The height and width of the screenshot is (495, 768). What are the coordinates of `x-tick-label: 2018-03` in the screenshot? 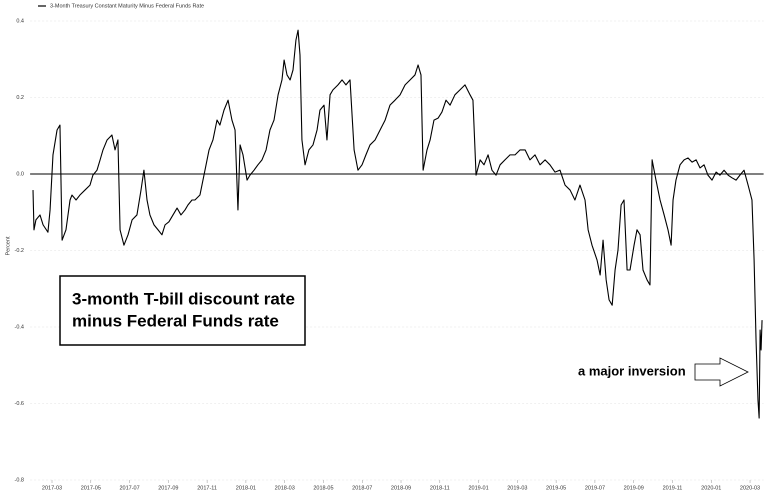 It's located at (285, 488).